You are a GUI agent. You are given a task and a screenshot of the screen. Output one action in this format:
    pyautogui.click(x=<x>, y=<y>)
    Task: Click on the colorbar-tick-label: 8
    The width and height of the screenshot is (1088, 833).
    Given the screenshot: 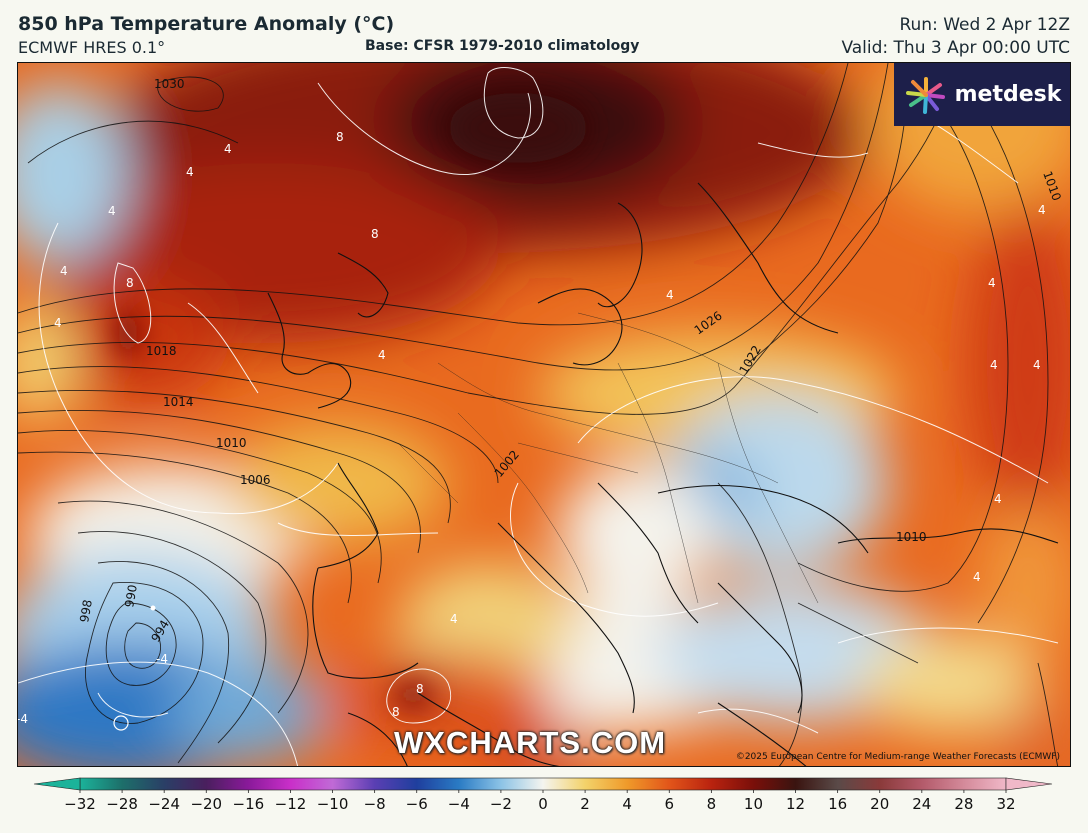 What is the action you would take?
    pyautogui.click(x=711, y=804)
    